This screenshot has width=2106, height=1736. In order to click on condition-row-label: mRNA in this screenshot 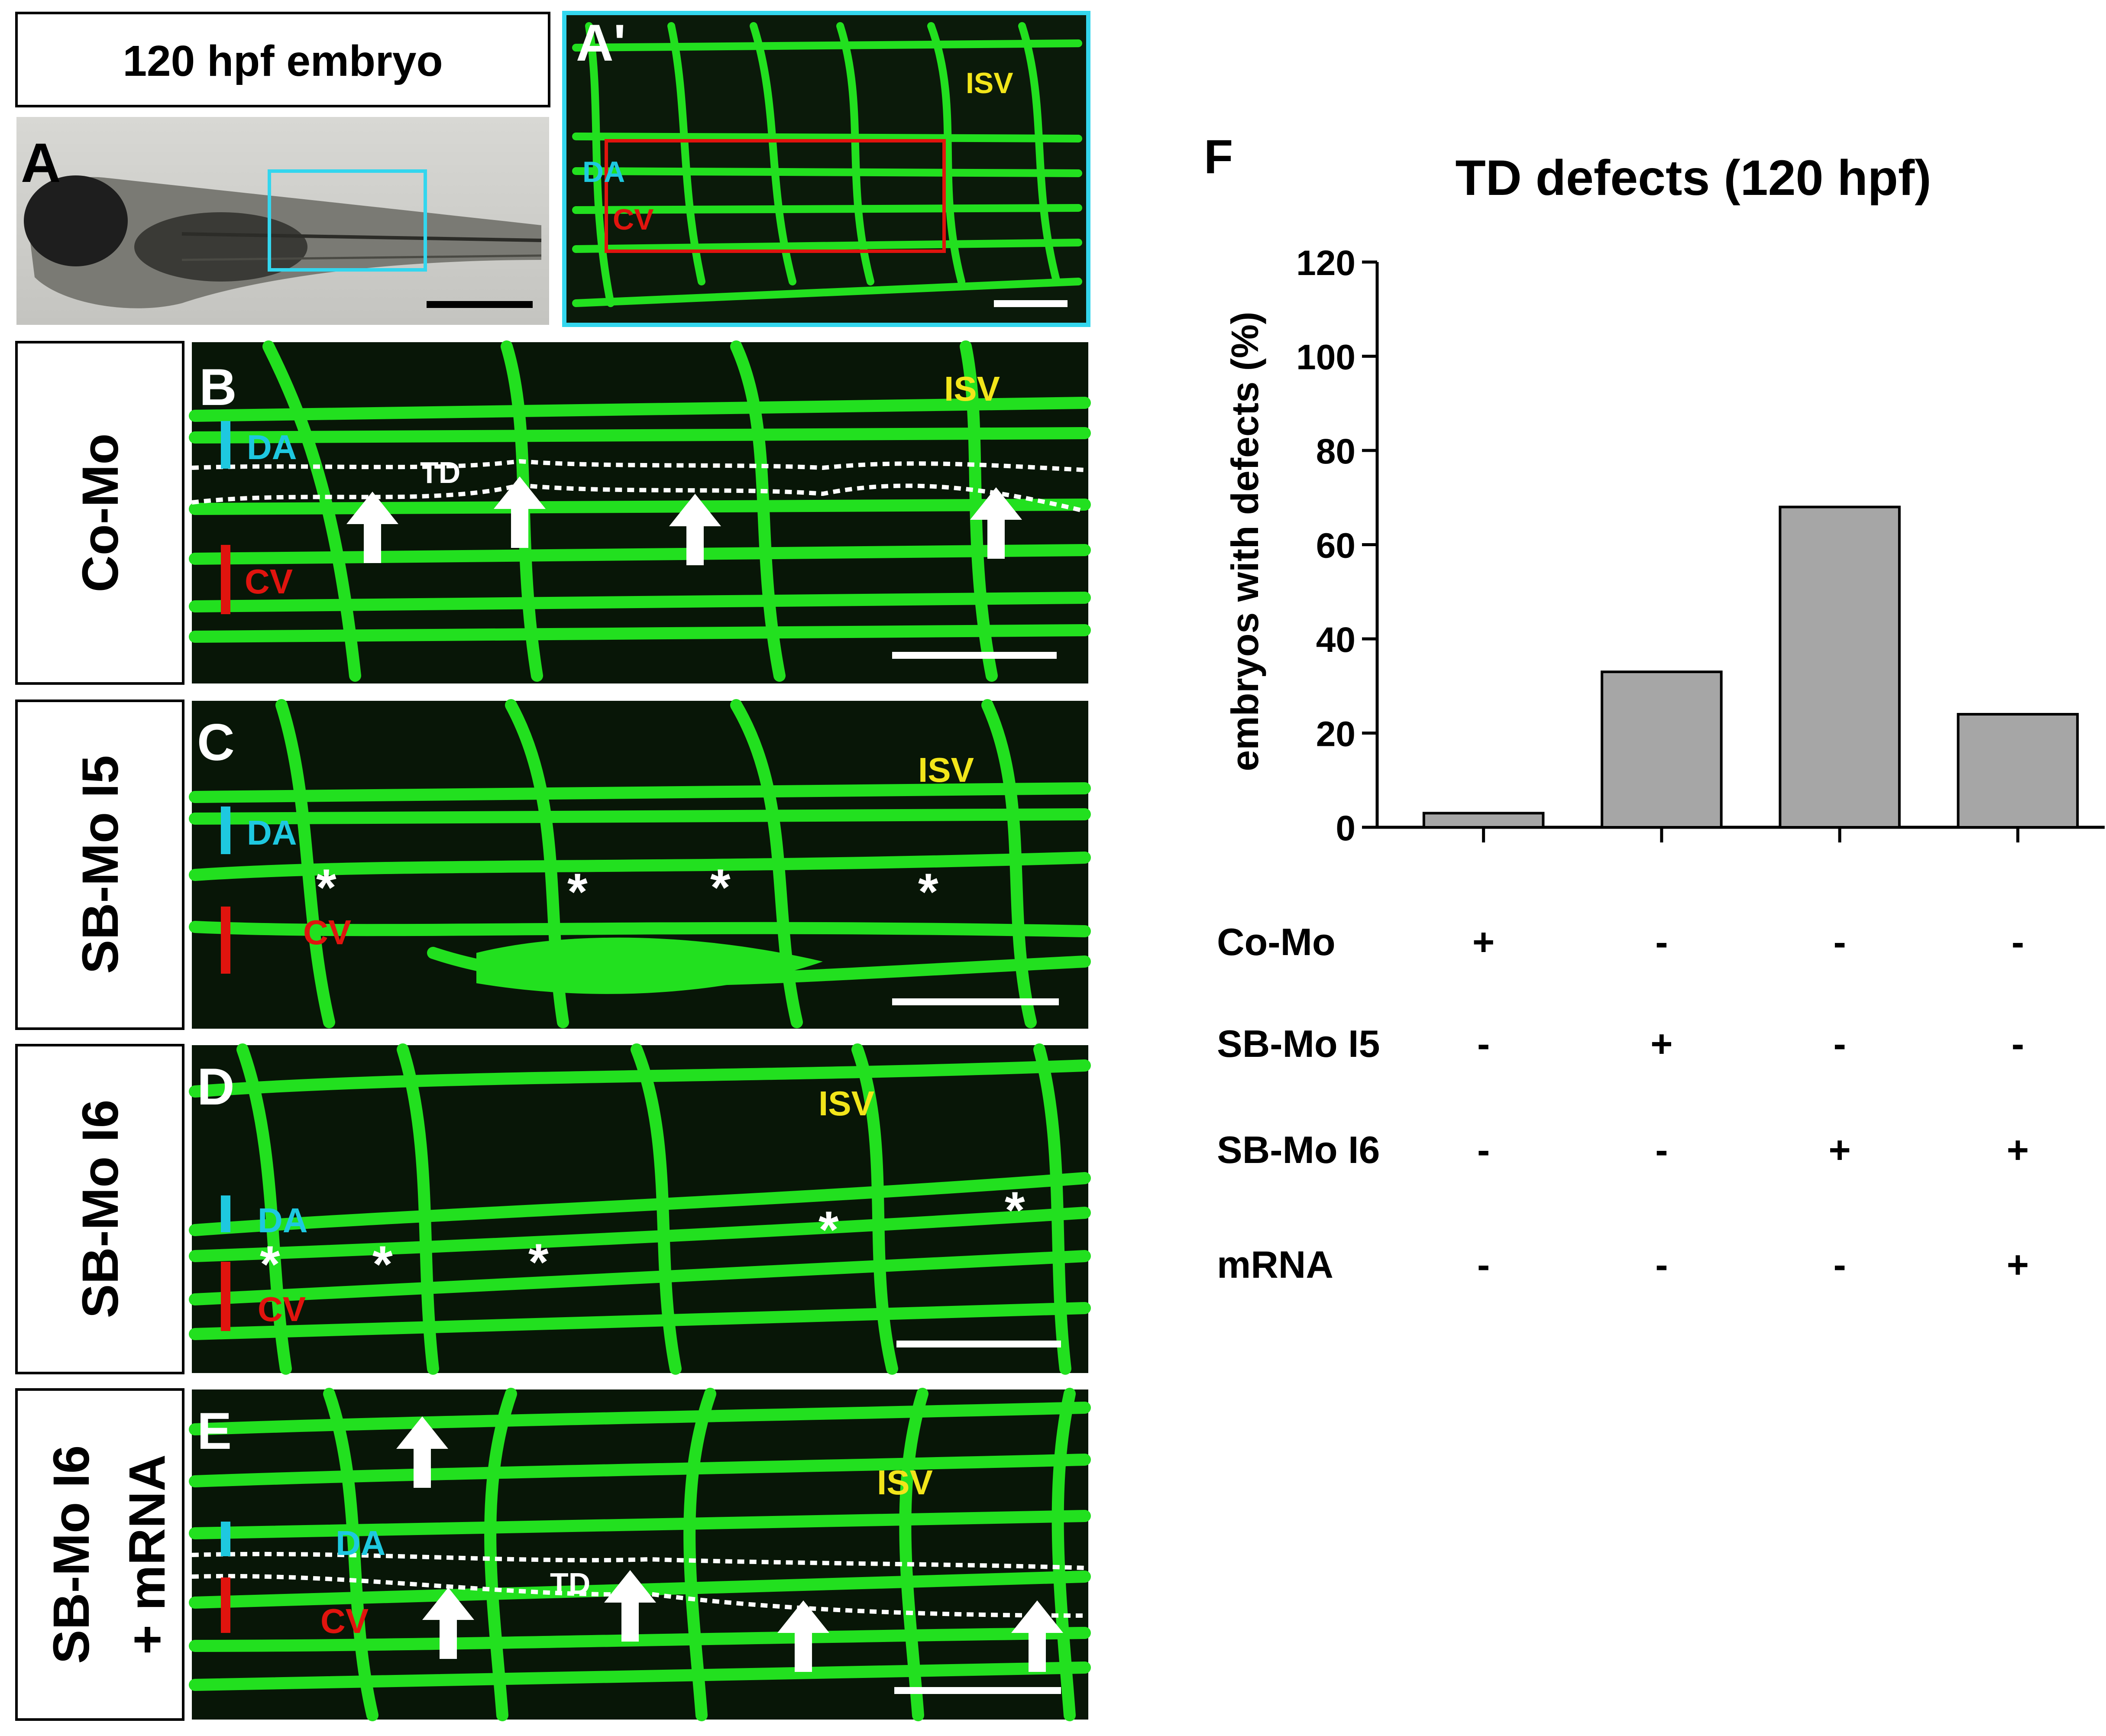, I will do `click(1275, 1265)`.